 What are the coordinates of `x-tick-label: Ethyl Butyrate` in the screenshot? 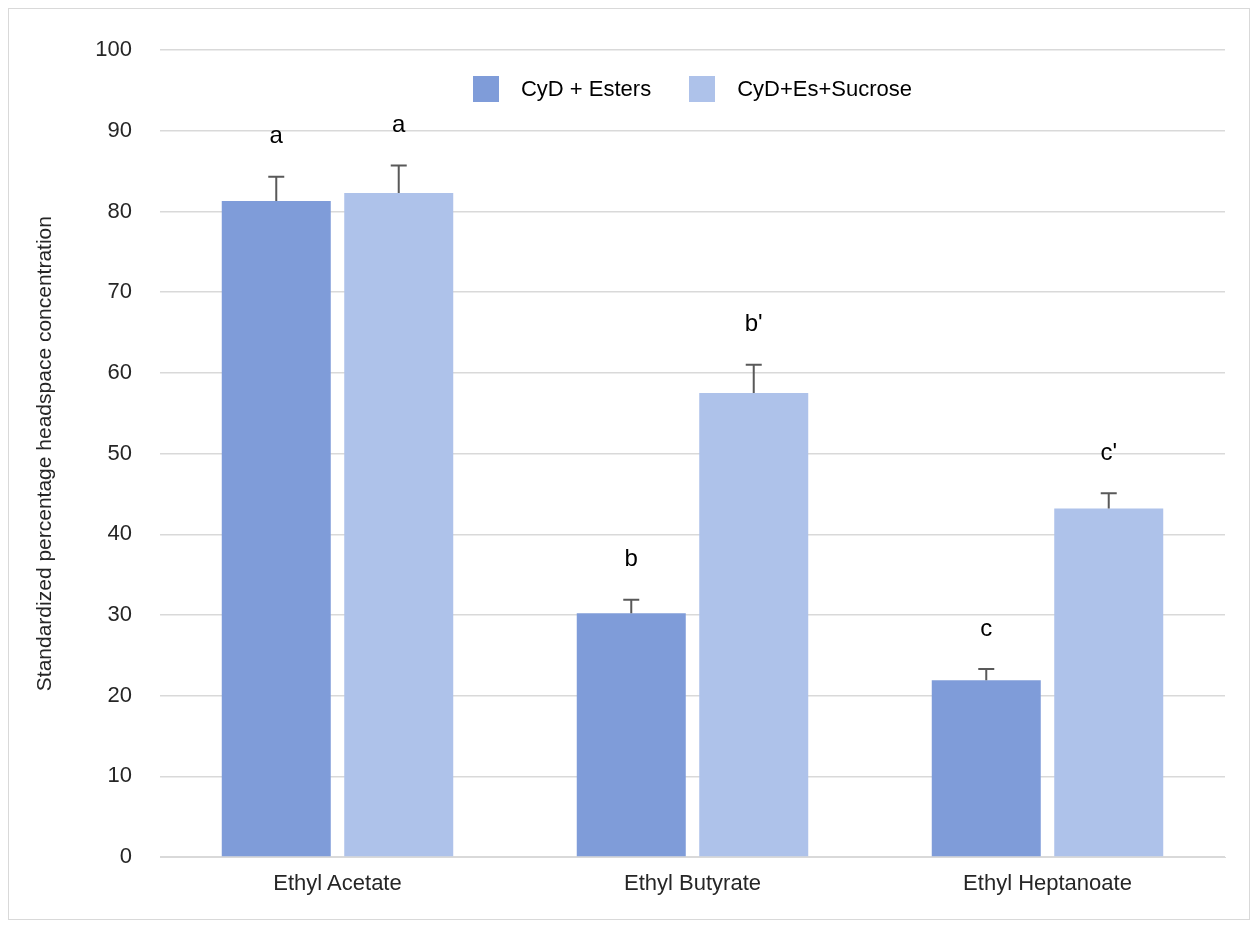 It's located at (692, 883).